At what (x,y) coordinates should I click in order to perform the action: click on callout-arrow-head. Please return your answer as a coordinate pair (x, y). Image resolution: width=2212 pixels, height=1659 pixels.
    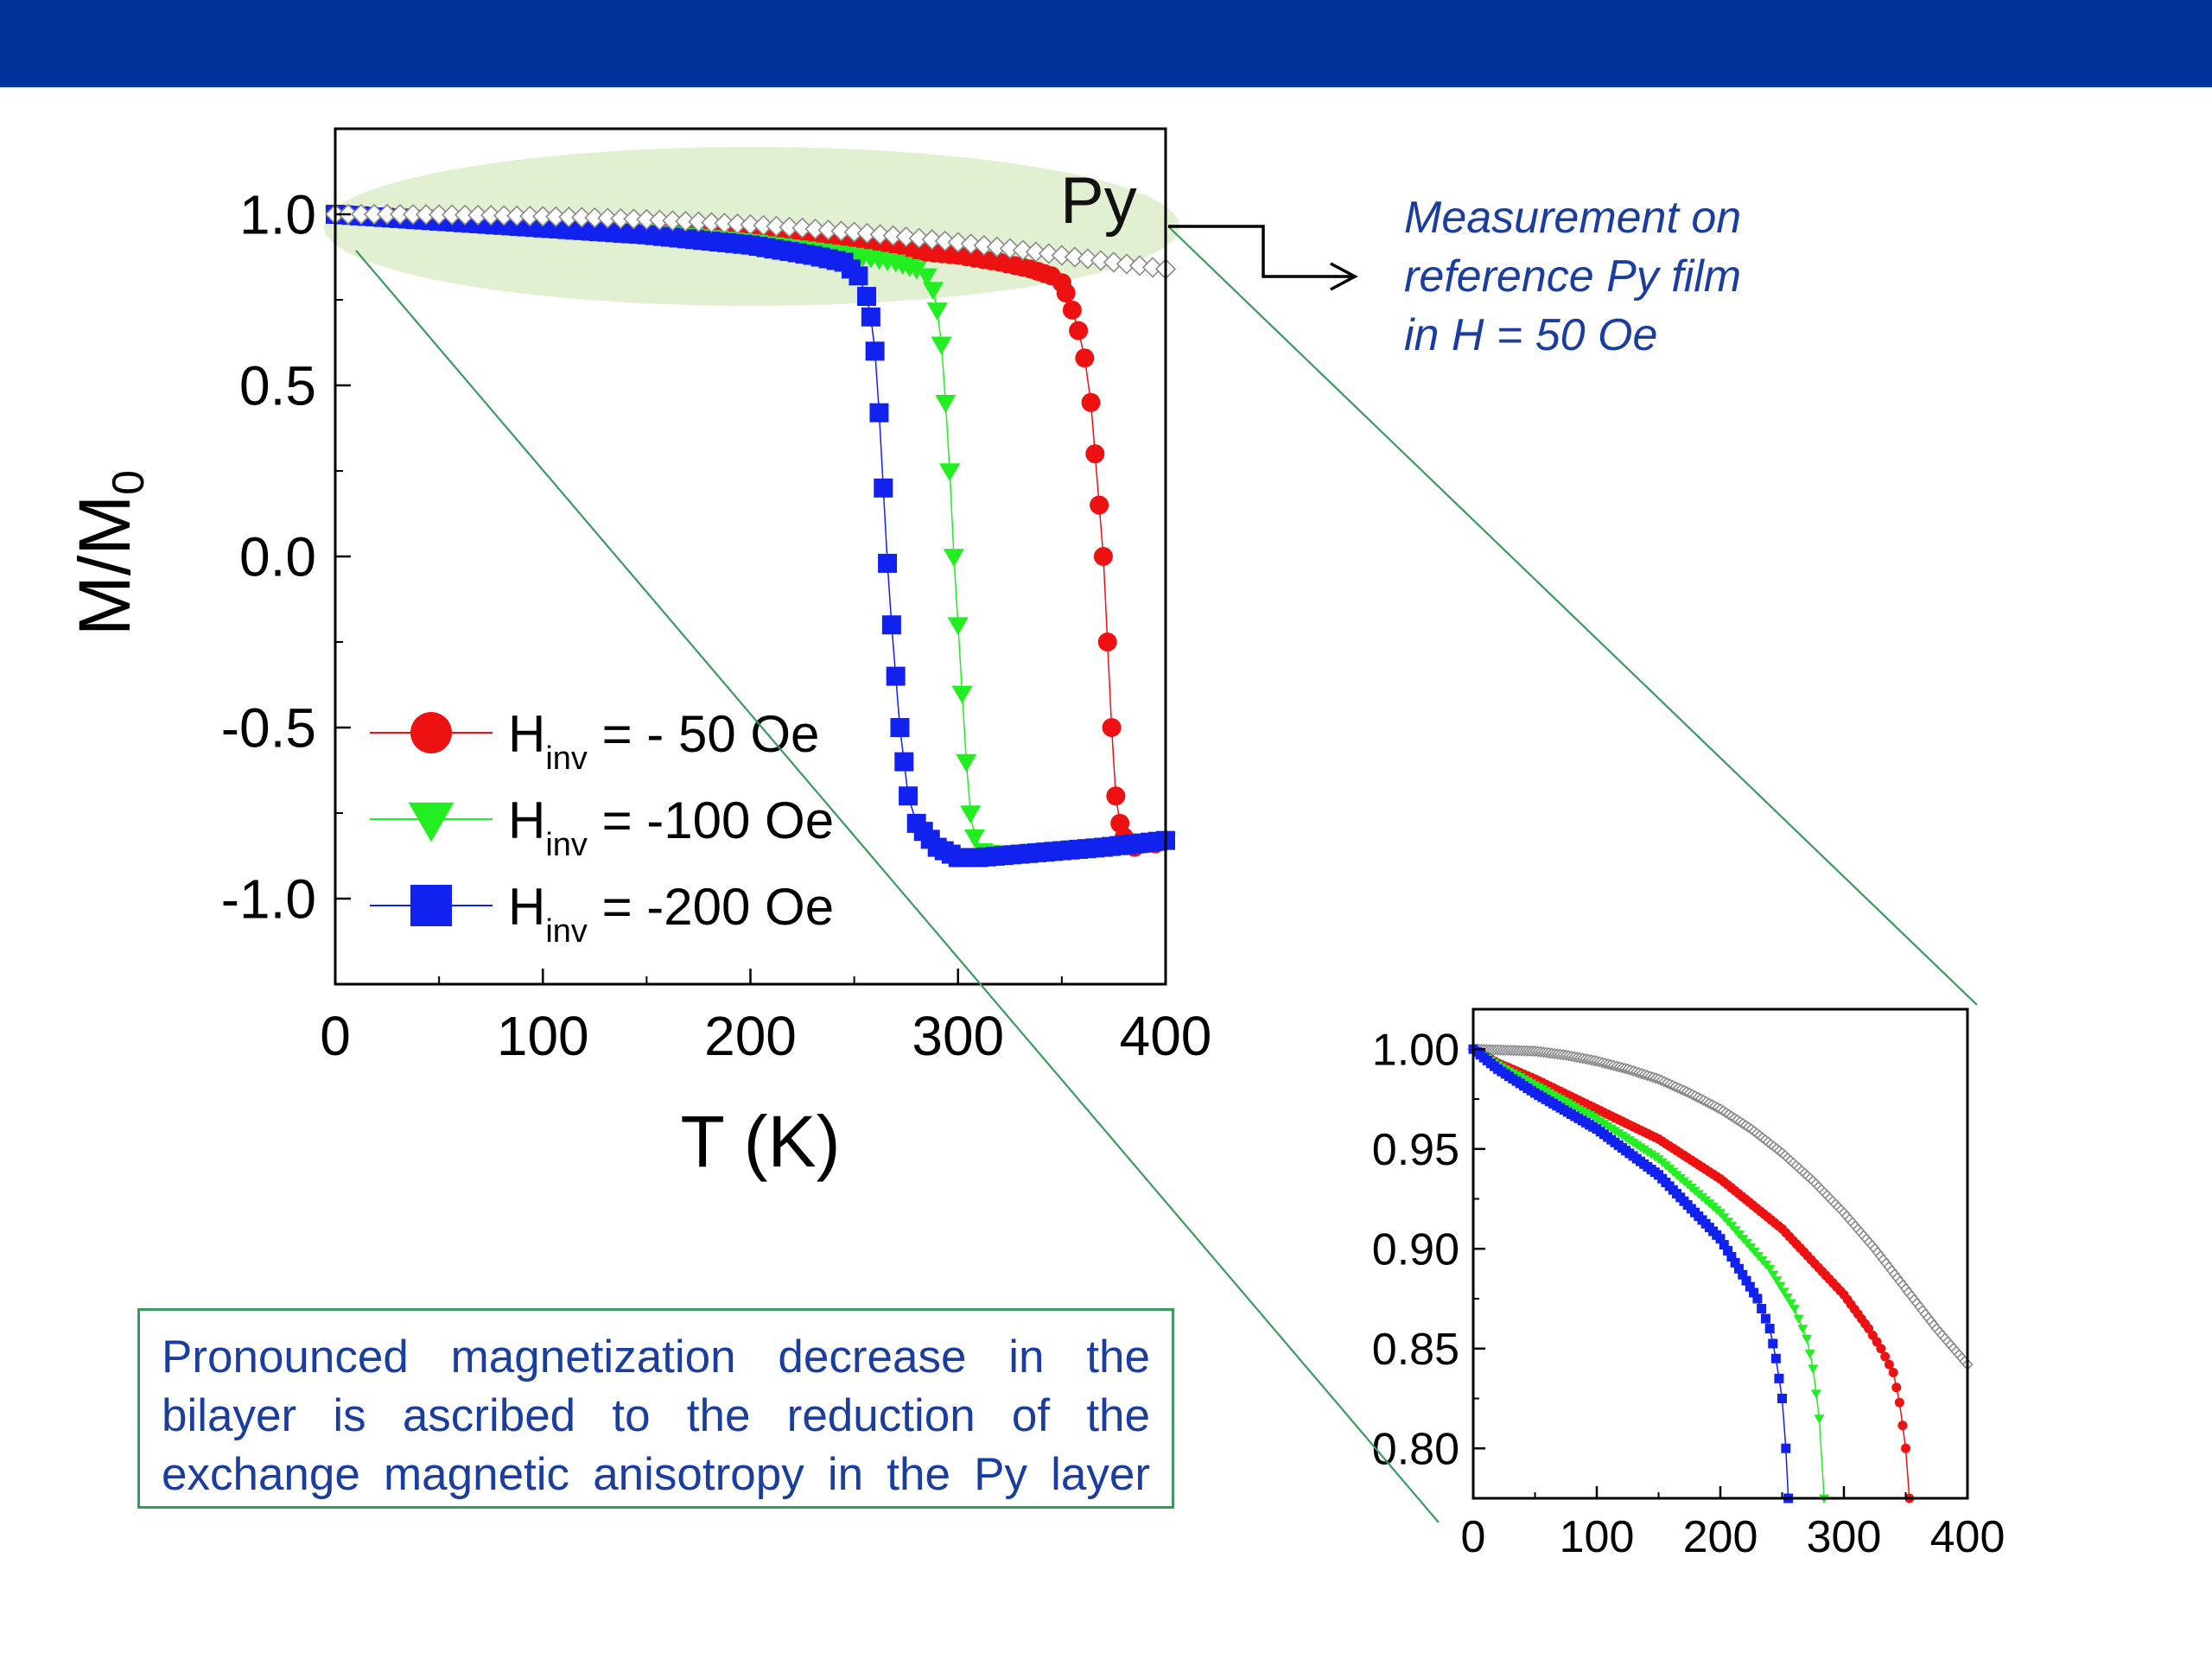
    Looking at the image, I should click on (1344, 276).